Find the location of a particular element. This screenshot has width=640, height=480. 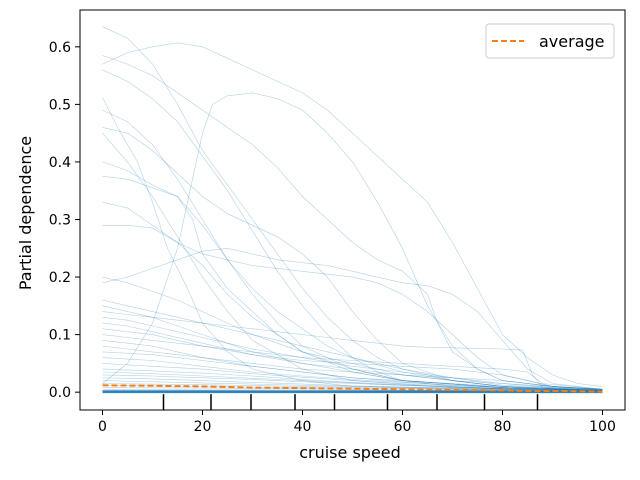

x-tick-label-4: 80 is located at coordinates (503, 427).